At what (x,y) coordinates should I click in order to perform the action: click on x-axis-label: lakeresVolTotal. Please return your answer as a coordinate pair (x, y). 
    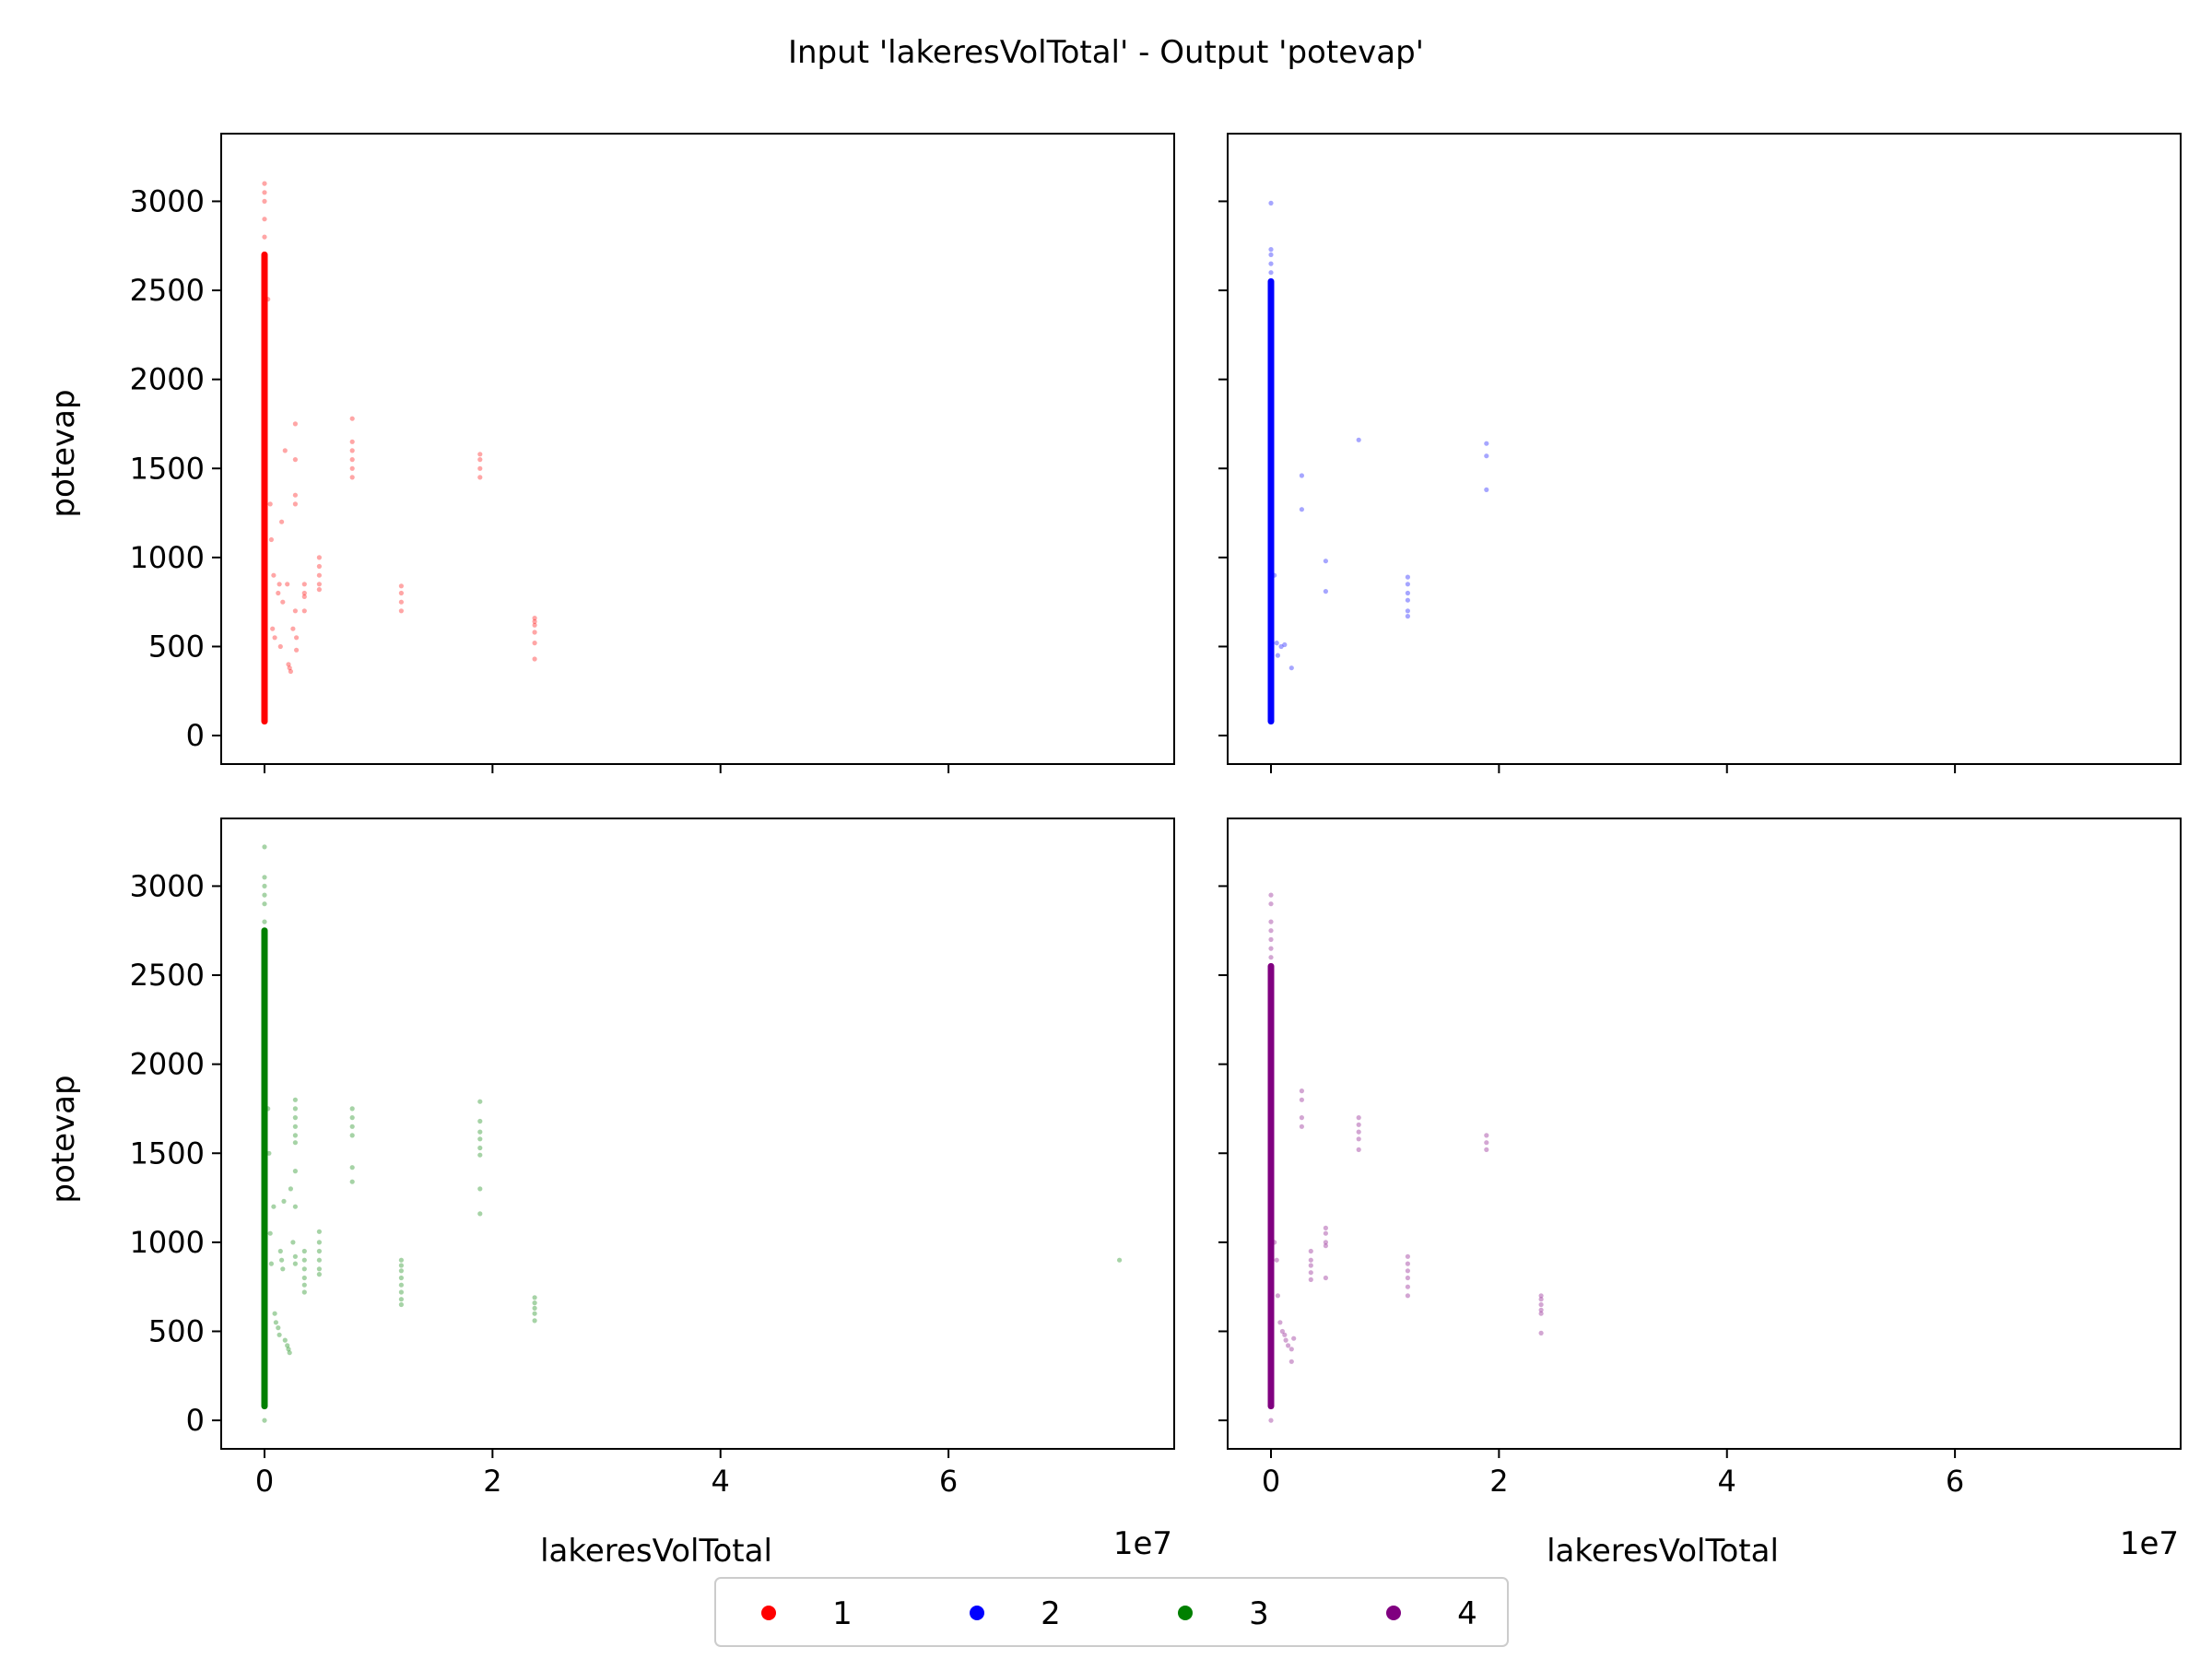
    Looking at the image, I should click on (656, 1551).